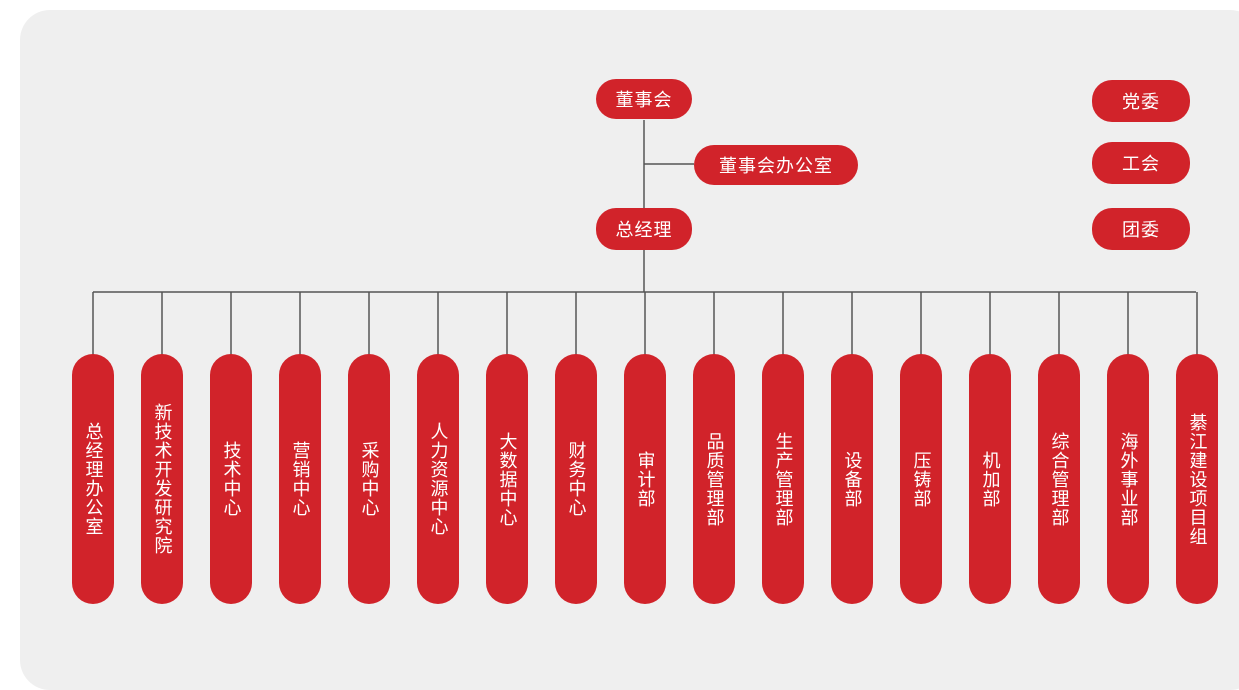 Image resolution: width=1239 pixels, height=690 pixels. I want to click on department-node-17: 綦江建设项目组, so click(1197, 479).